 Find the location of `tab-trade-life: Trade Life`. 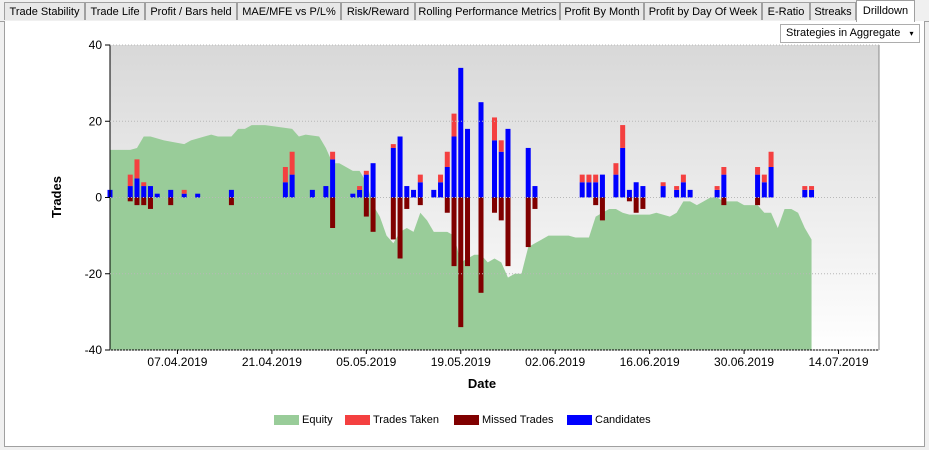

tab-trade-life: Trade Life is located at coordinates (115, 11).